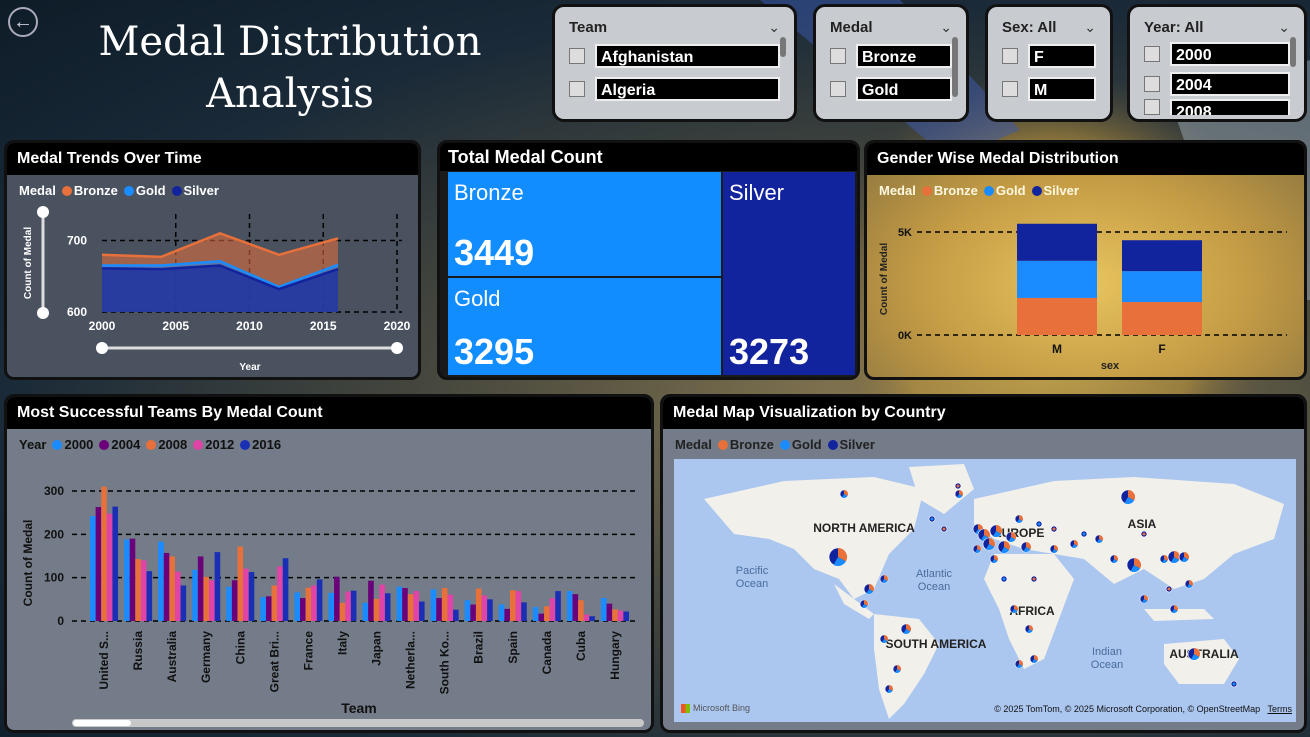 This screenshot has height=737, width=1310. What do you see at coordinates (285, 589) in the screenshot?
I see `bar-2016` at bounding box center [285, 589].